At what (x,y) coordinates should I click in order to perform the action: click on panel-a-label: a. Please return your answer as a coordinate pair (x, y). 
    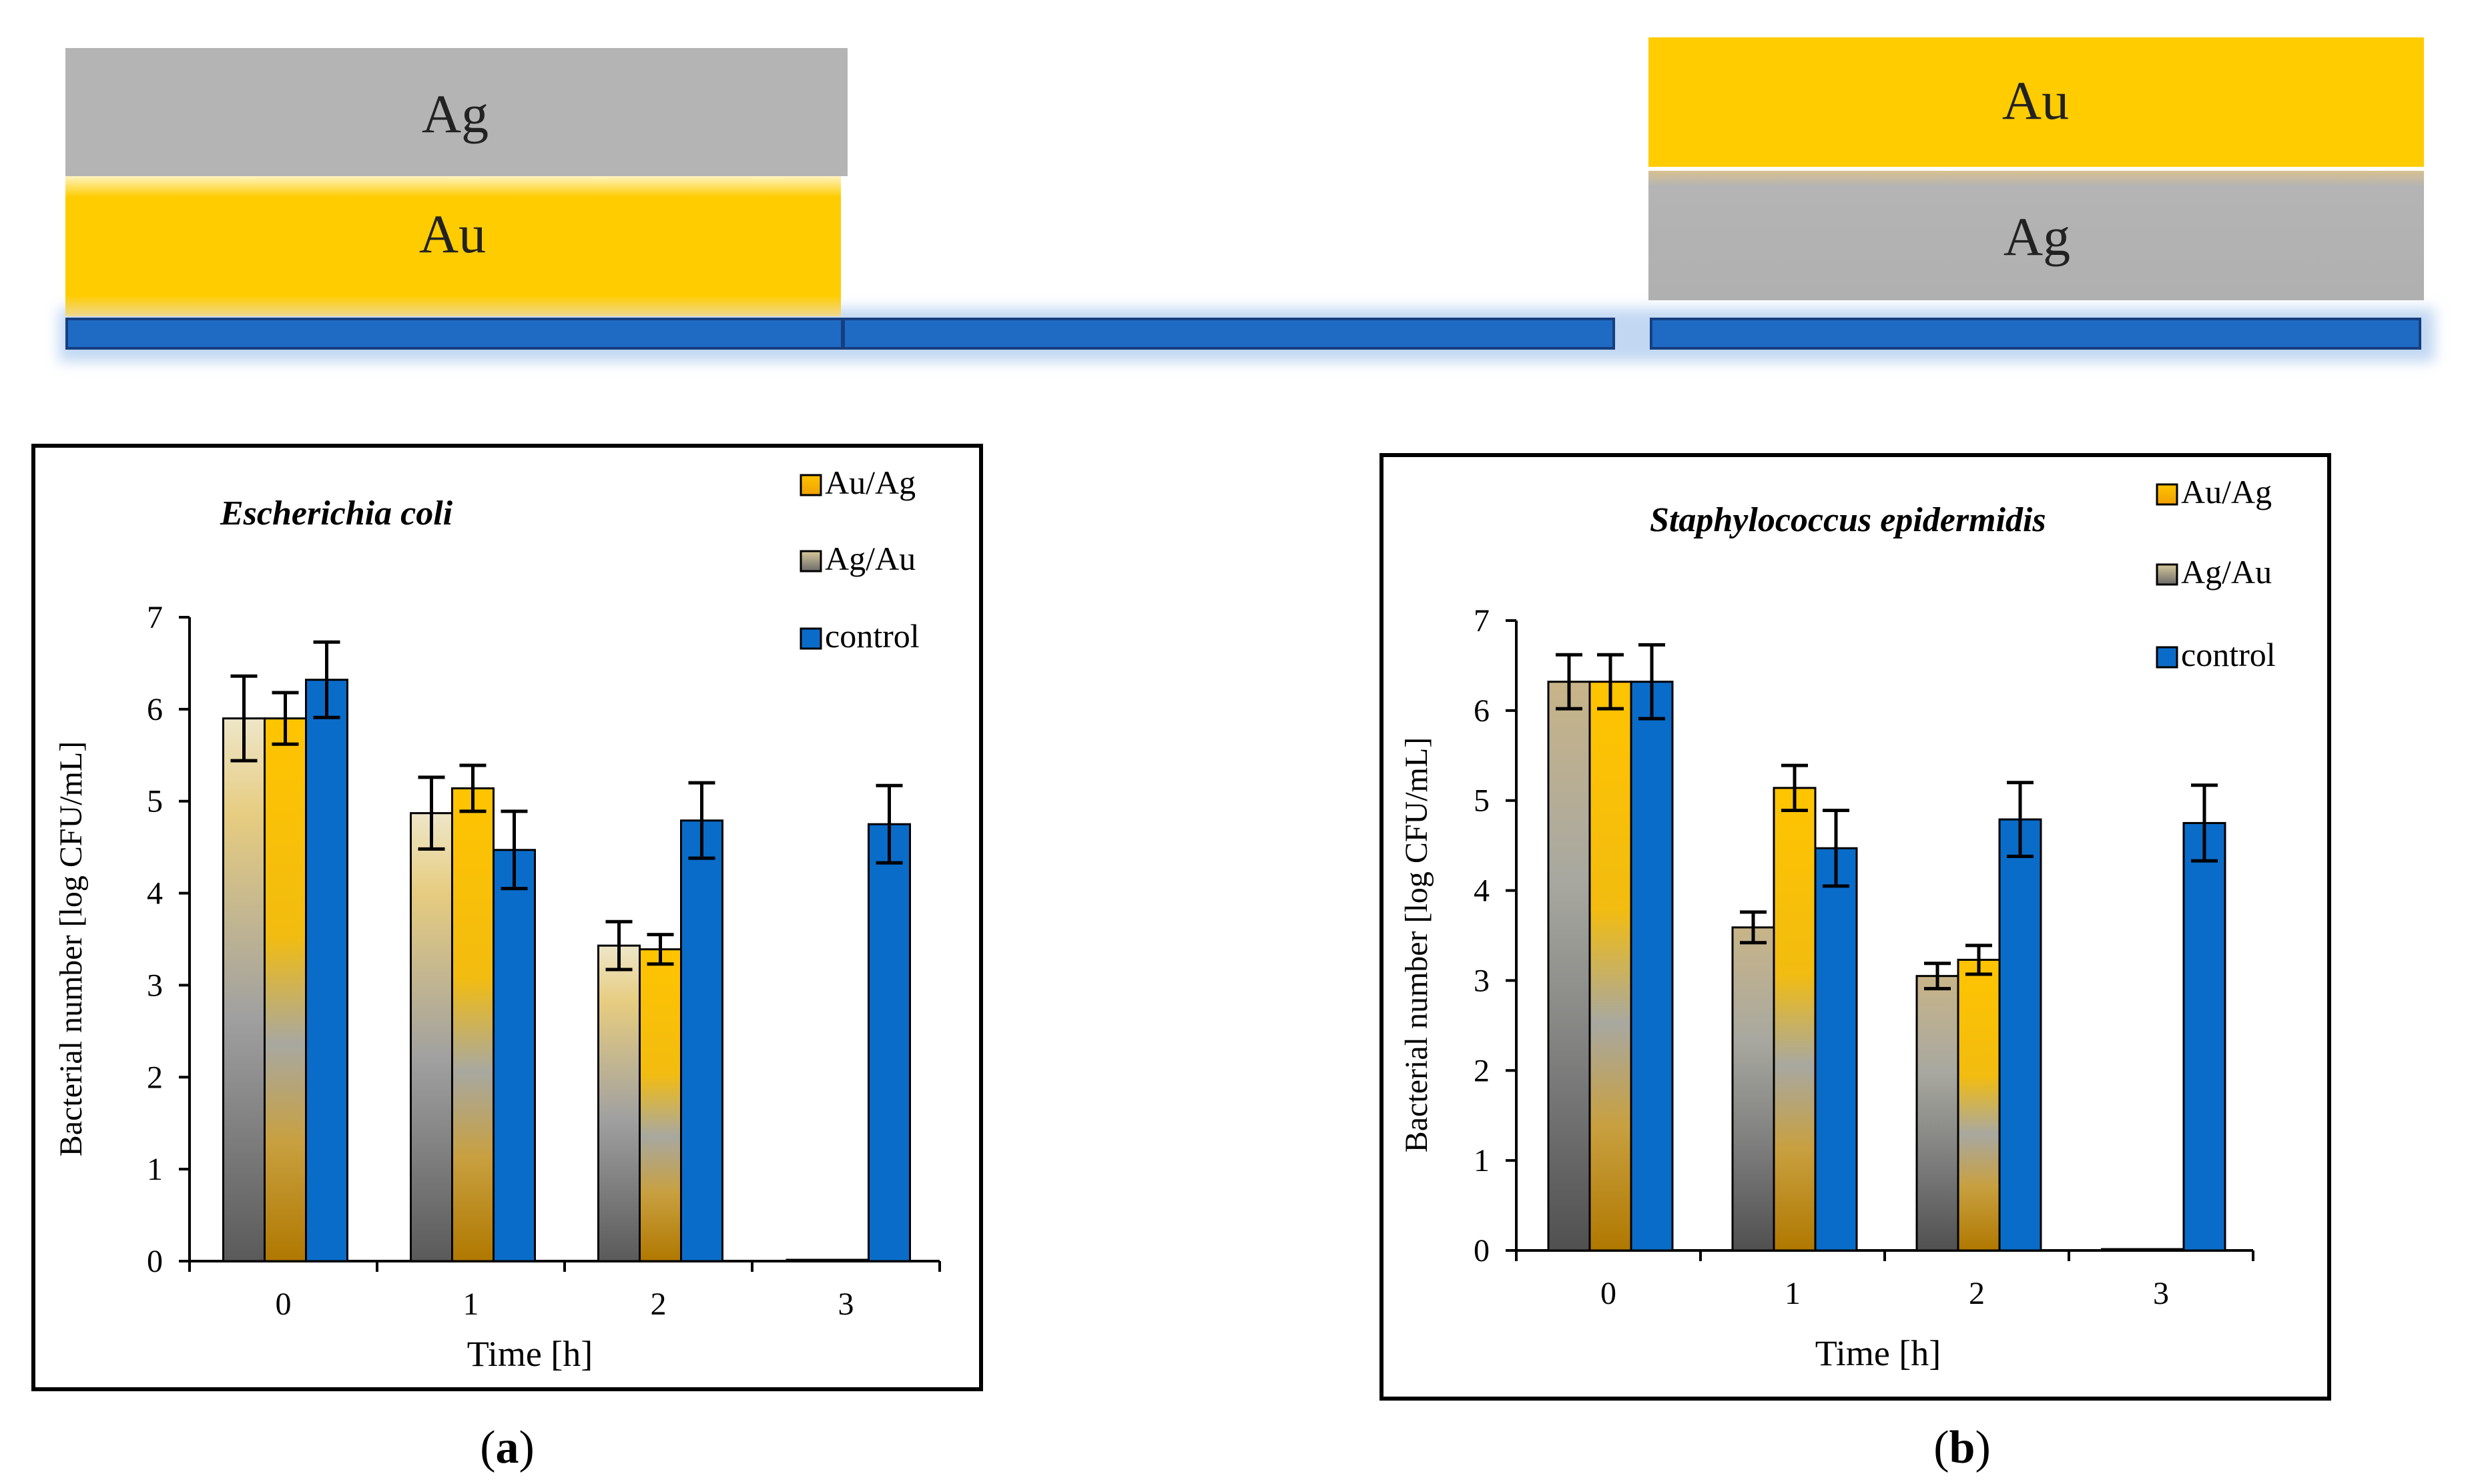
    Looking at the image, I should click on (507, 1447).